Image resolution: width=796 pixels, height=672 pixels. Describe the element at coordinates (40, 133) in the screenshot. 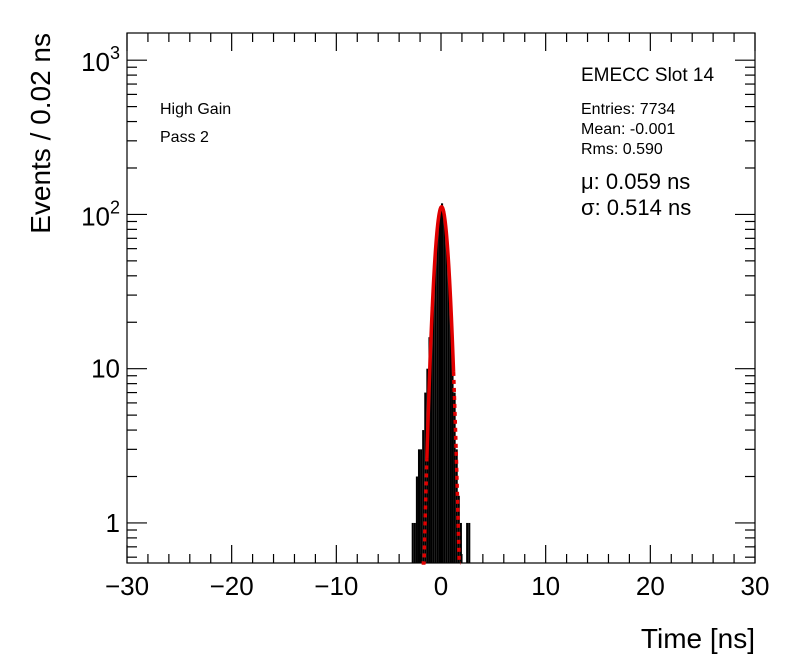

I see `y-axis-title: Events / 0.02 ns` at that location.